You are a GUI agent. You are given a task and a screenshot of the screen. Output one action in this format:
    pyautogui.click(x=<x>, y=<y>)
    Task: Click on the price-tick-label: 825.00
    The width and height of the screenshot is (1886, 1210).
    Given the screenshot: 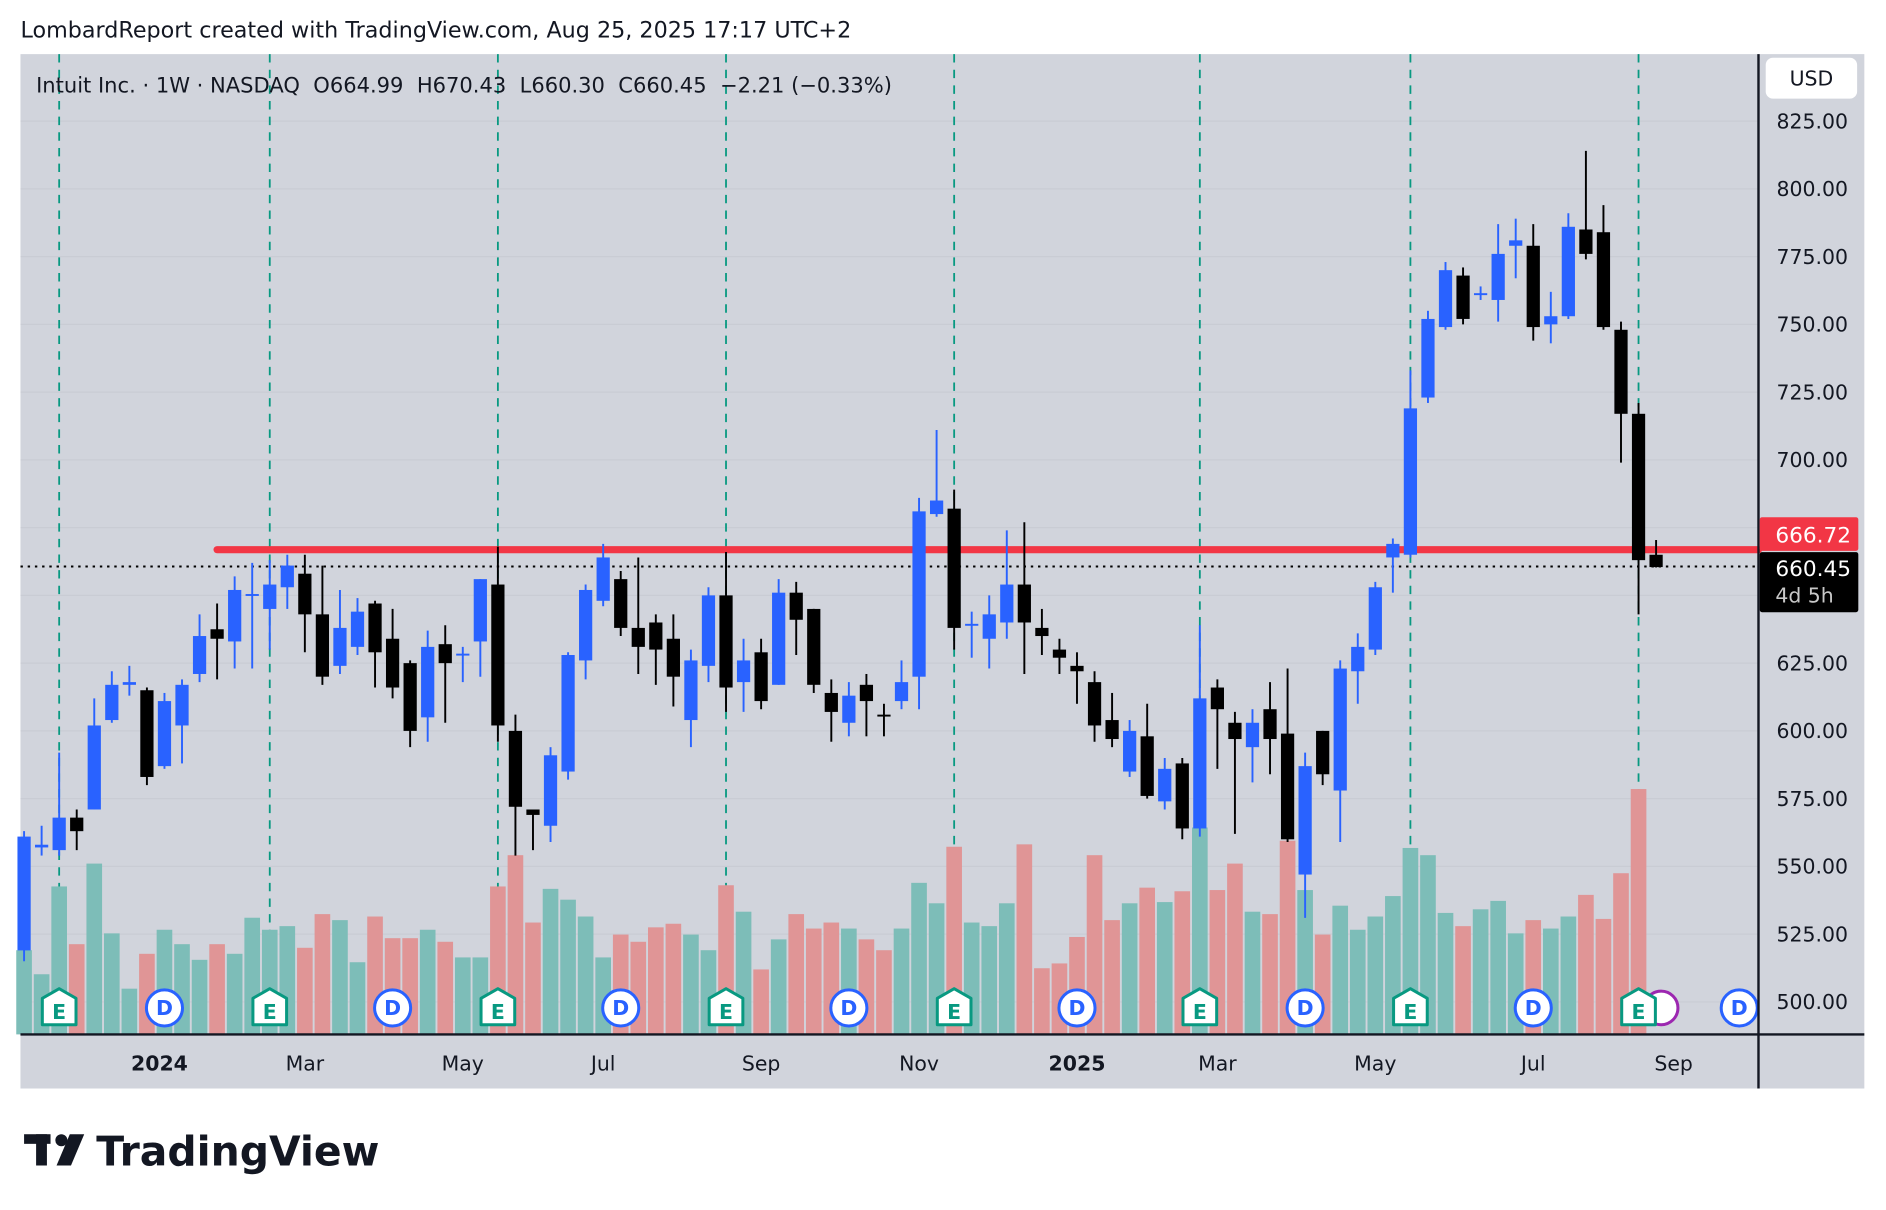 What is the action you would take?
    pyautogui.click(x=1813, y=121)
    